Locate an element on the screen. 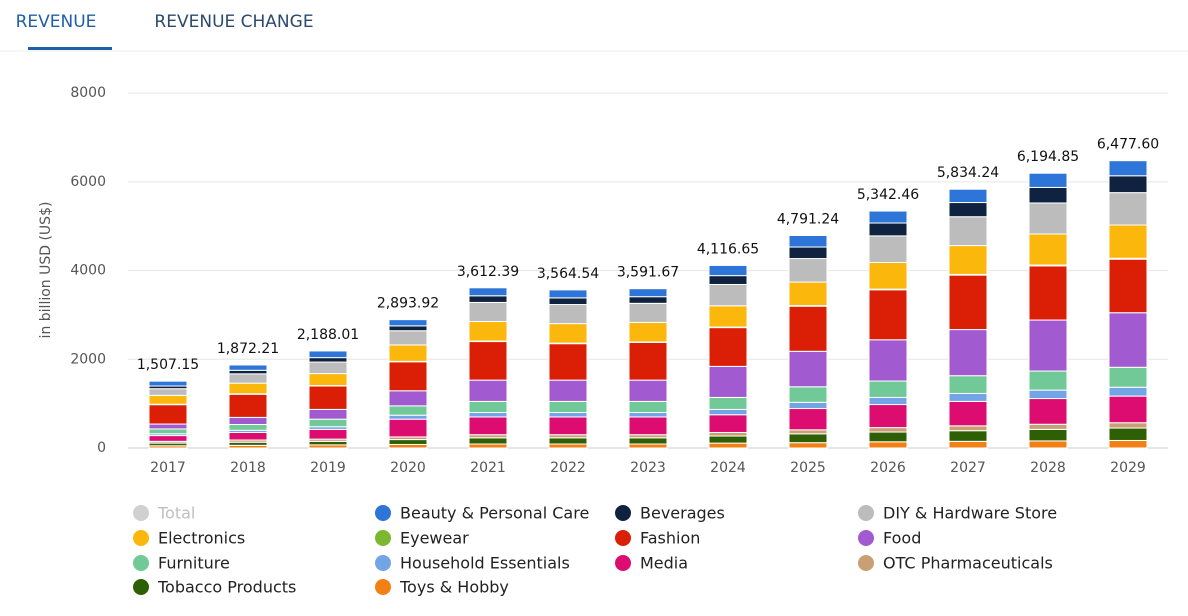  legend-label: Tobacco Products is located at coordinates (226, 587).